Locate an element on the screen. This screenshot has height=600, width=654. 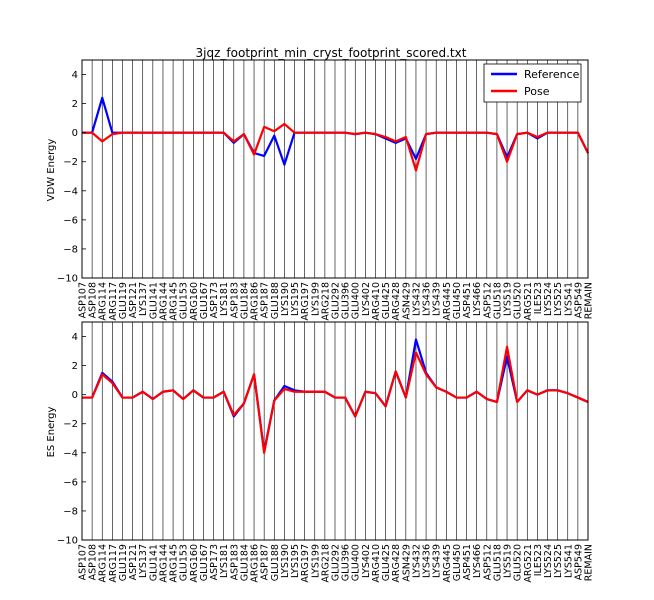
x-tick-label: ASP173 is located at coordinates (214, 562).